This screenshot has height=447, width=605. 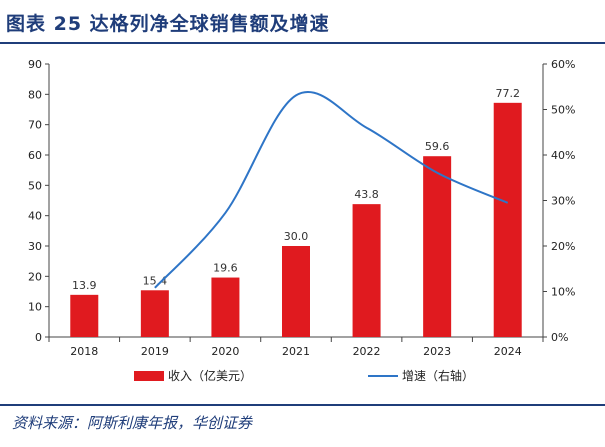 What do you see at coordinates (35, 307) in the screenshot?
I see `left-tick-label: 10` at bounding box center [35, 307].